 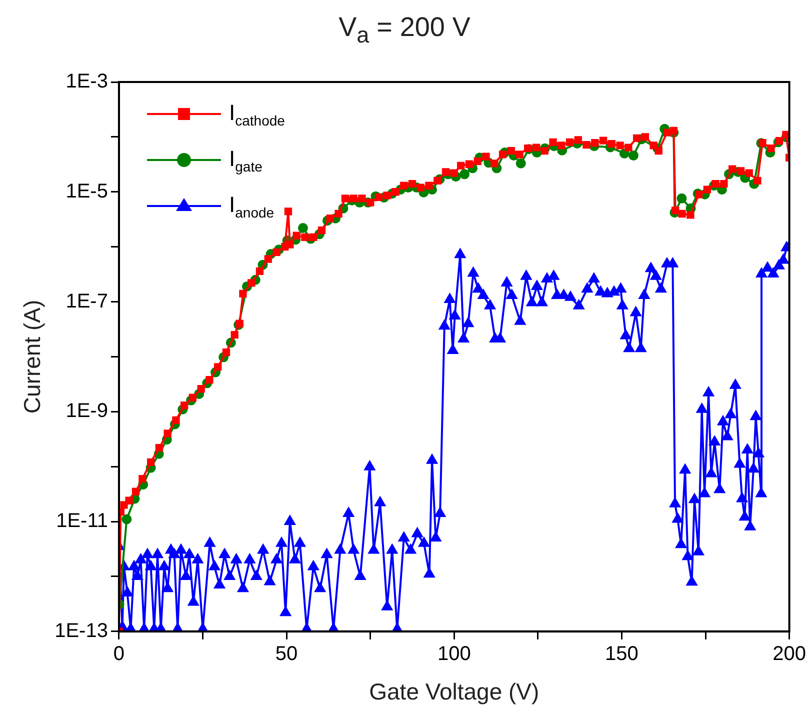 I want to click on x-tick-label: 50, so click(x=286, y=653).